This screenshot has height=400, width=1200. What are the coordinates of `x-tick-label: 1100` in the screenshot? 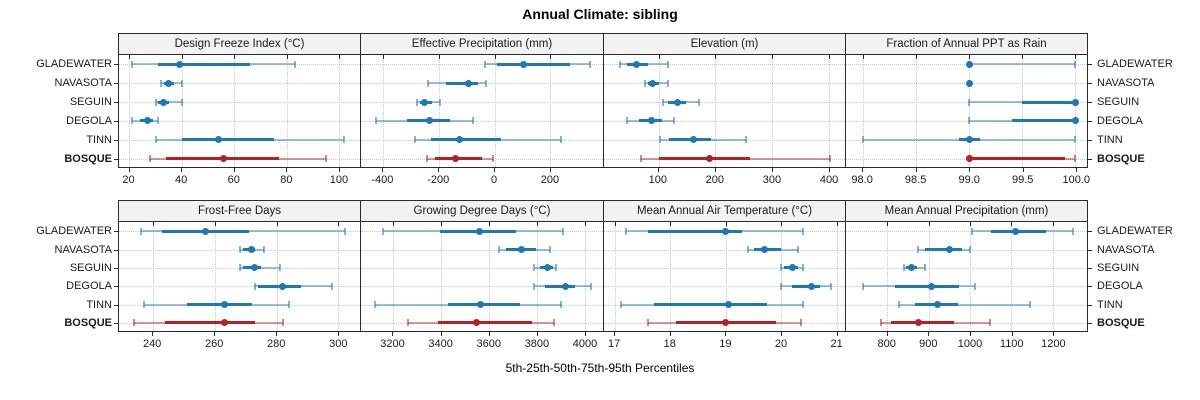 It's located at (1011, 344).